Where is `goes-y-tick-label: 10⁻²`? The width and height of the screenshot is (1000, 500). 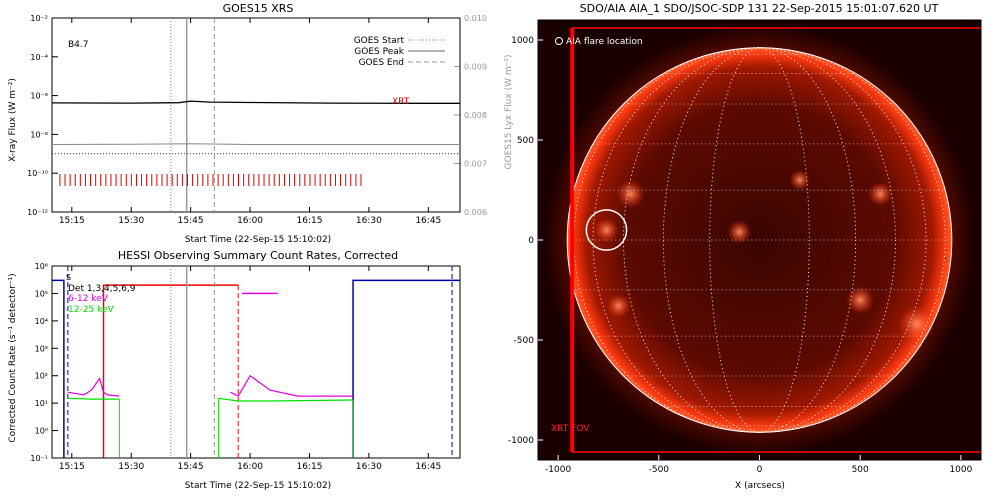 goes-y-tick-label: 10⁻² is located at coordinates (39, 18).